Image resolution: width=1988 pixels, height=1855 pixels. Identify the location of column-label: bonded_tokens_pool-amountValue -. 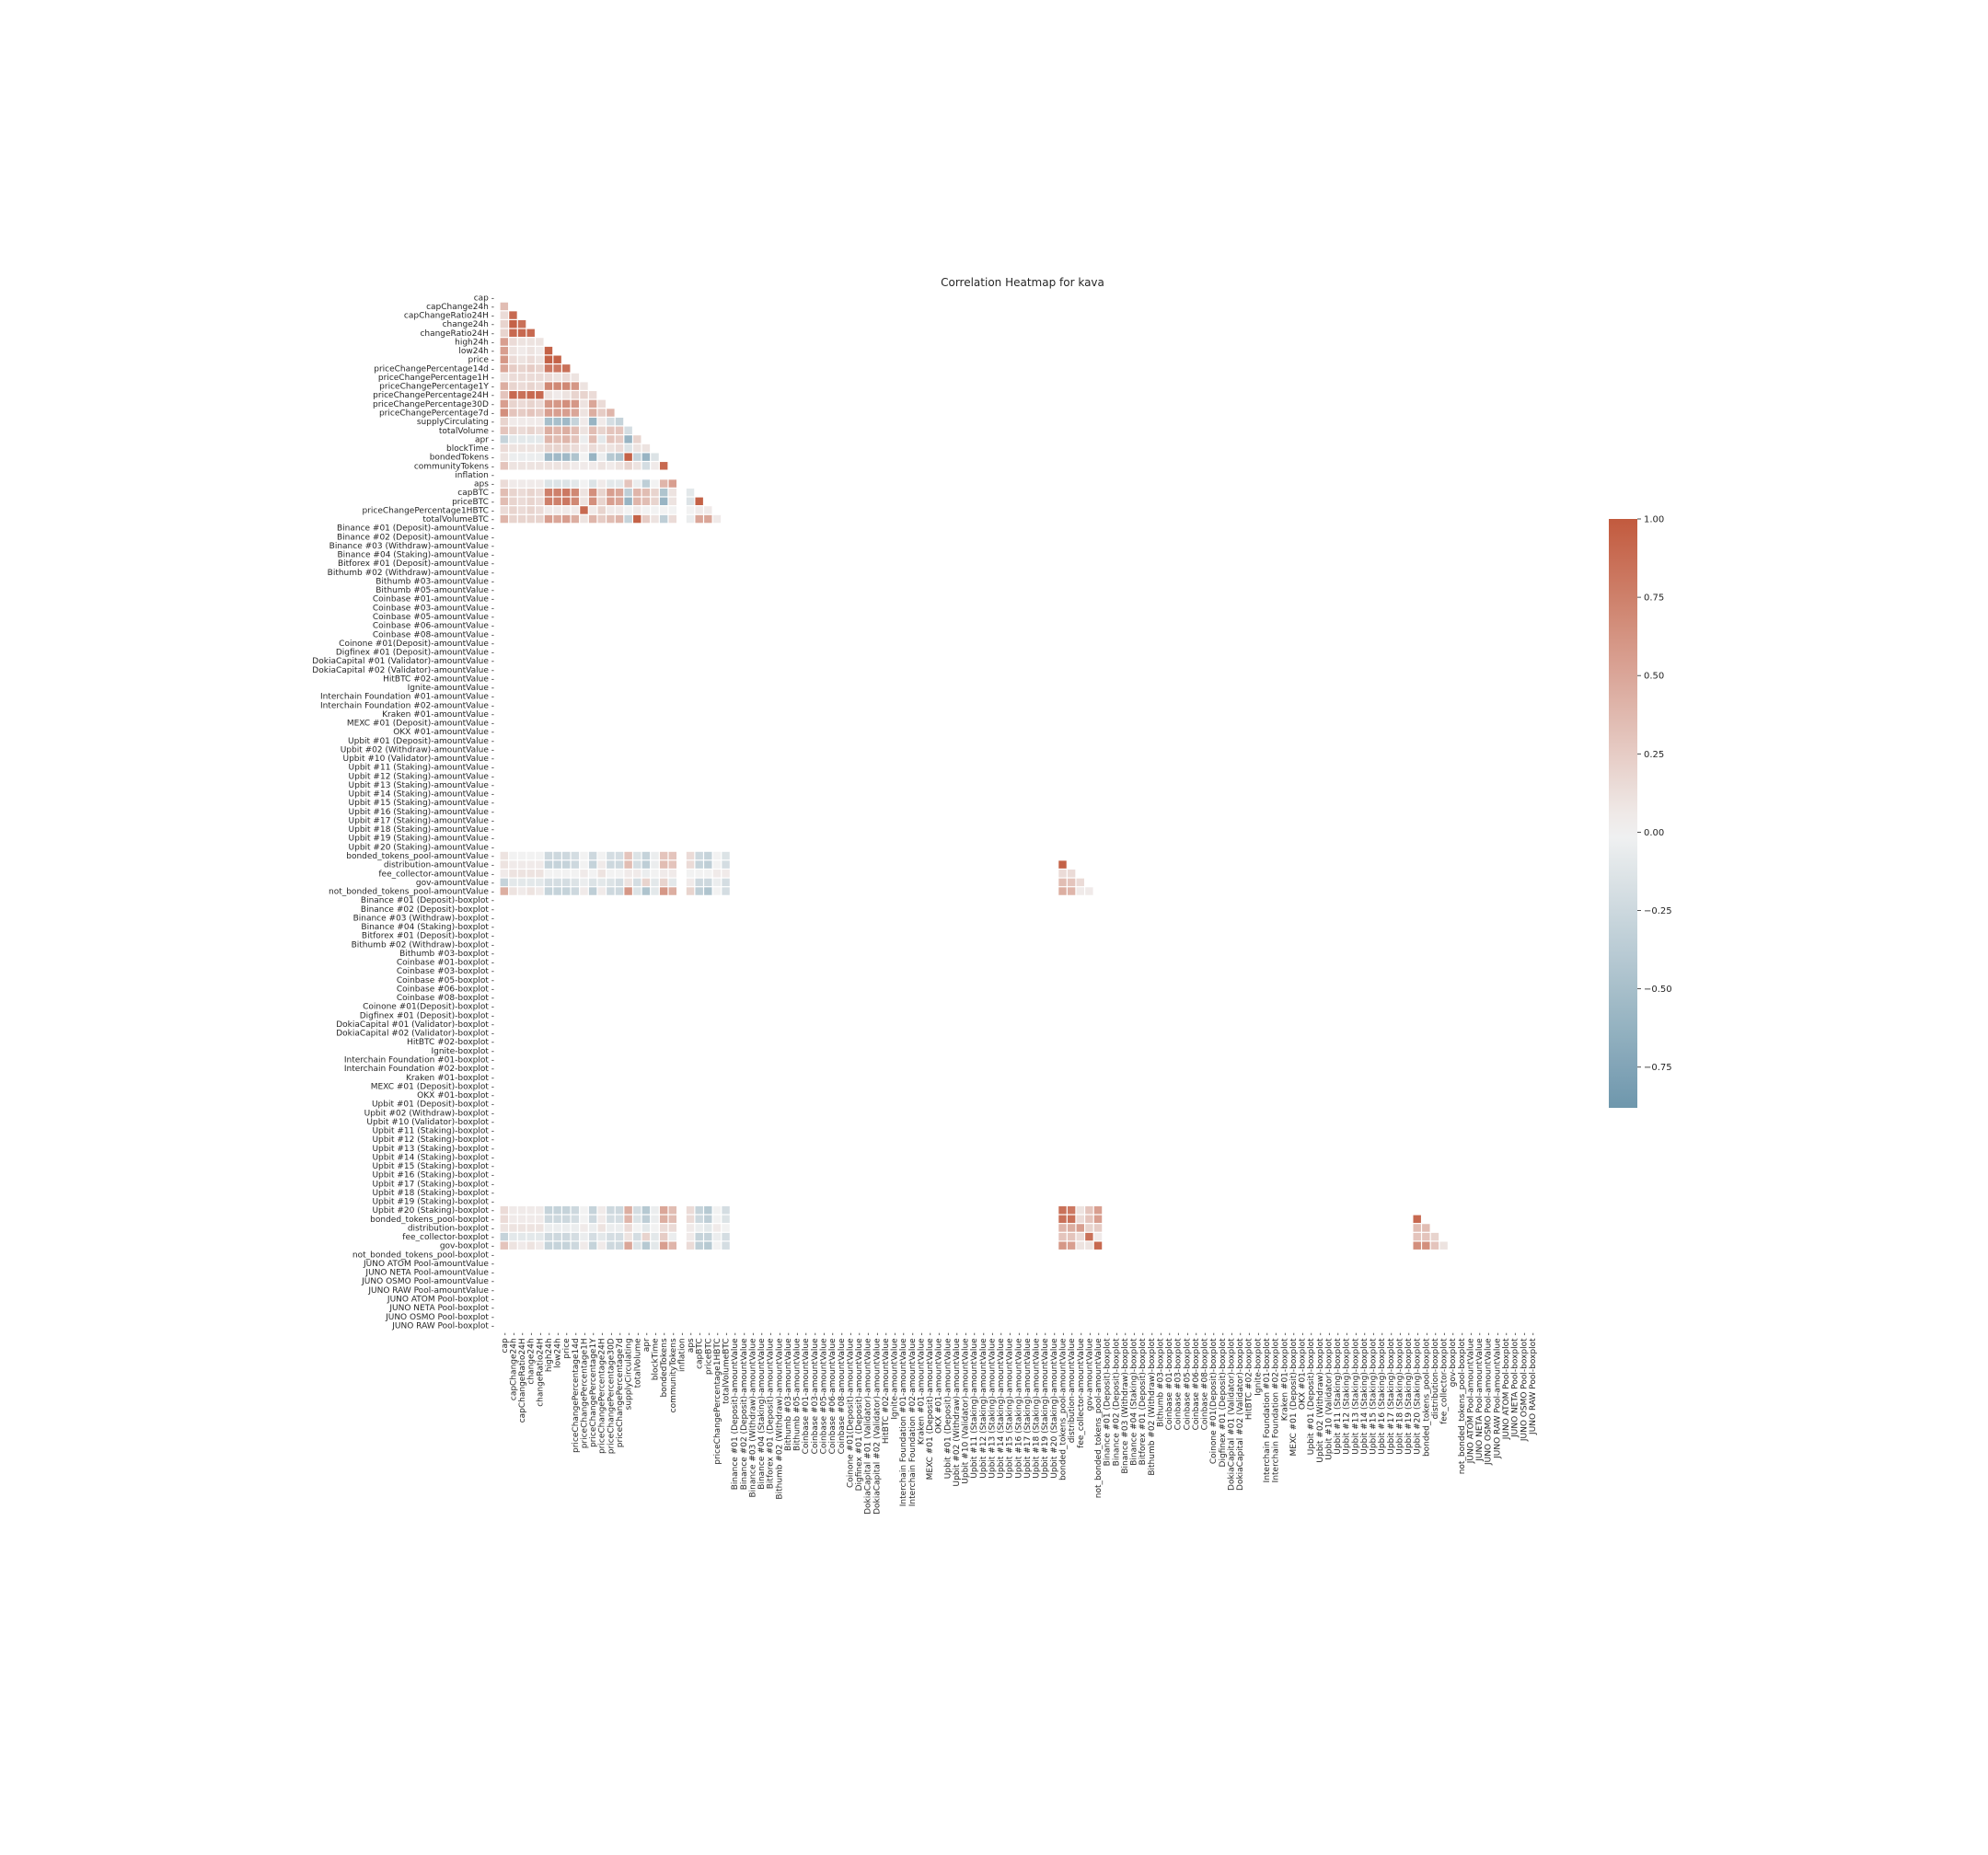
(1064, 1406).